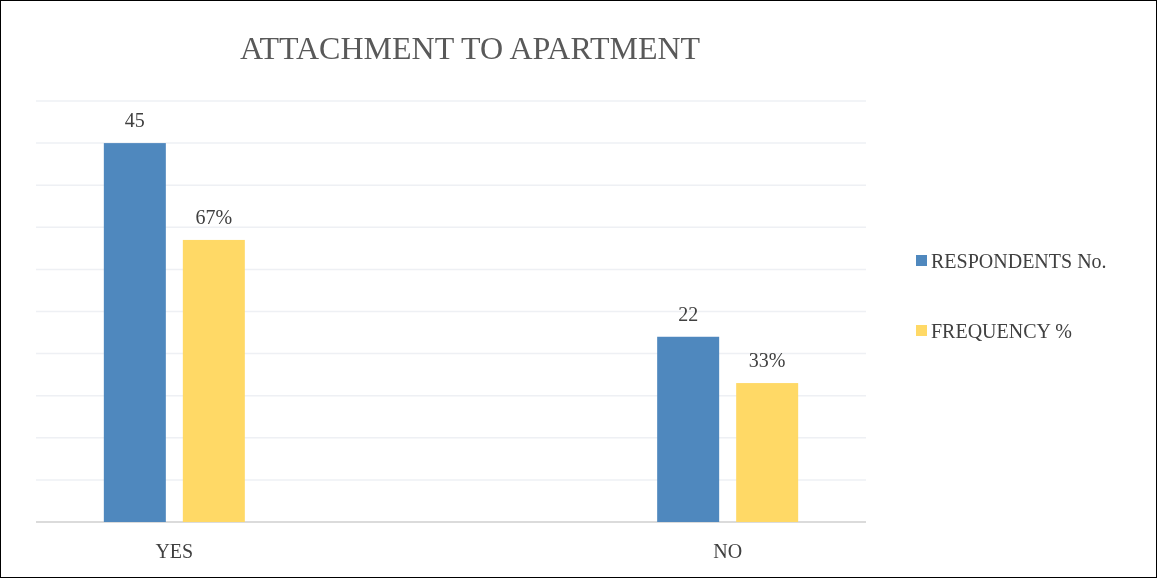 Image resolution: width=1157 pixels, height=578 pixels. I want to click on x-tick-label: YES, so click(174, 551).